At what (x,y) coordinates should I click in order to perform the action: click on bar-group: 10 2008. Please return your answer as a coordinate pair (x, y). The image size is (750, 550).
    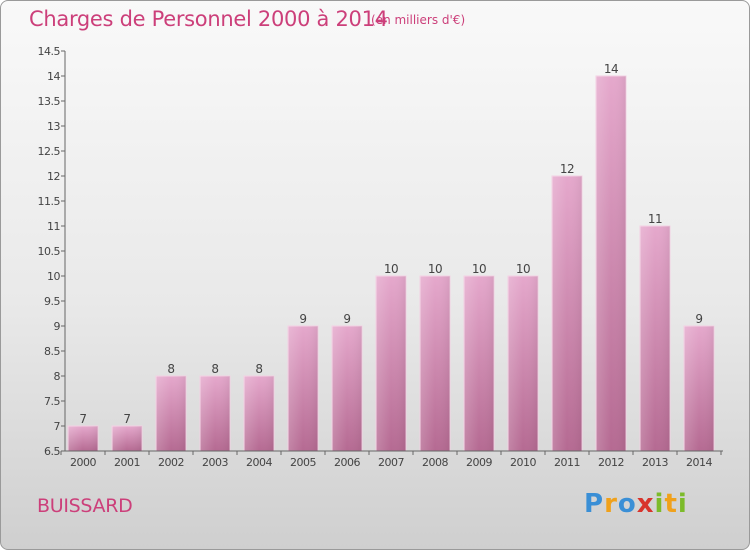
    Looking at the image, I should click on (435, 365).